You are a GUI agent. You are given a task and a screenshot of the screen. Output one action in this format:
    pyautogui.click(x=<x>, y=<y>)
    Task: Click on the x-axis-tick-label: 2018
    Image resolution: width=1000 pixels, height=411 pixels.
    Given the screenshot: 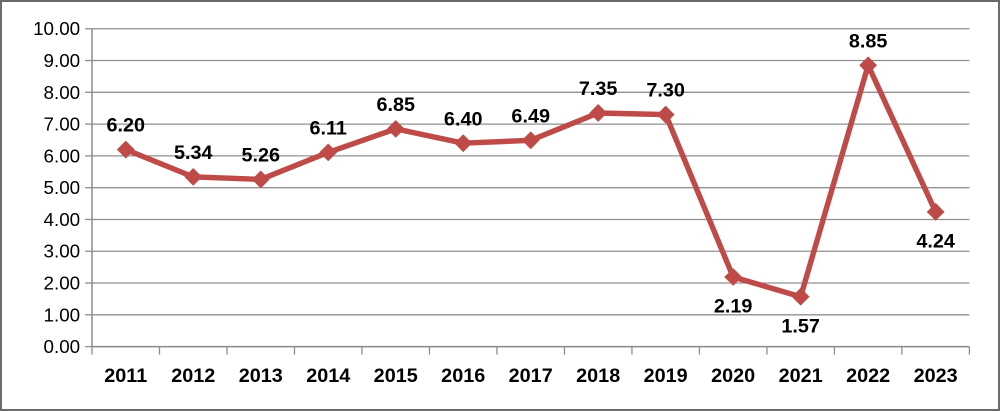 What is the action you would take?
    pyautogui.click(x=598, y=376)
    